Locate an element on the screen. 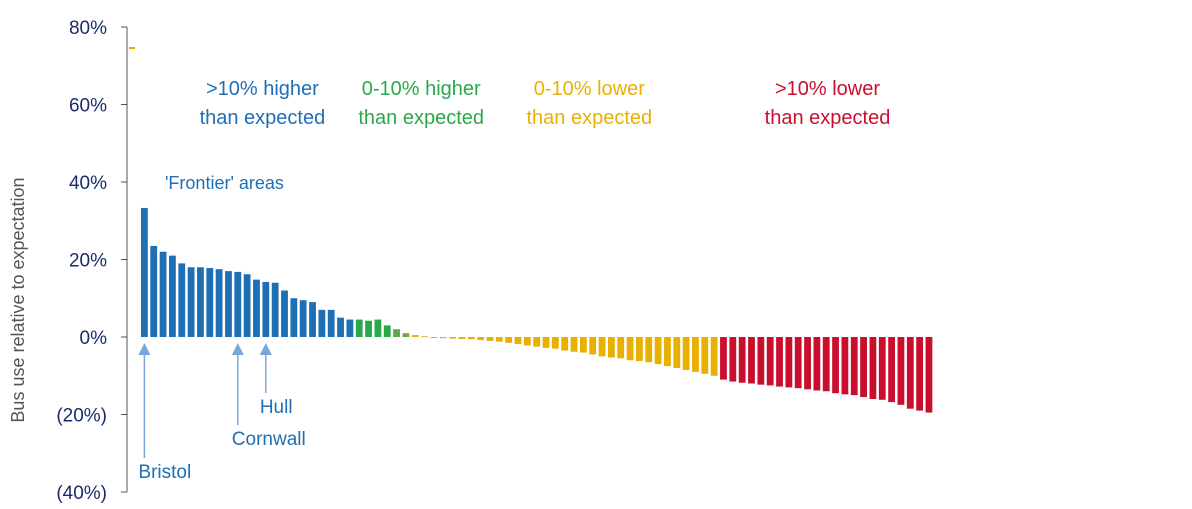 The image size is (1192, 509). band-label-line1: >10% higher is located at coordinates (262, 89).